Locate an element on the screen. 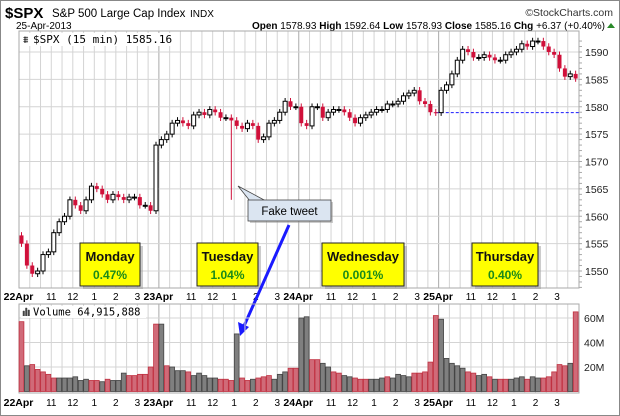 This screenshot has width=620, height=416. price-tick-label: 1550 is located at coordinates (597, 272).